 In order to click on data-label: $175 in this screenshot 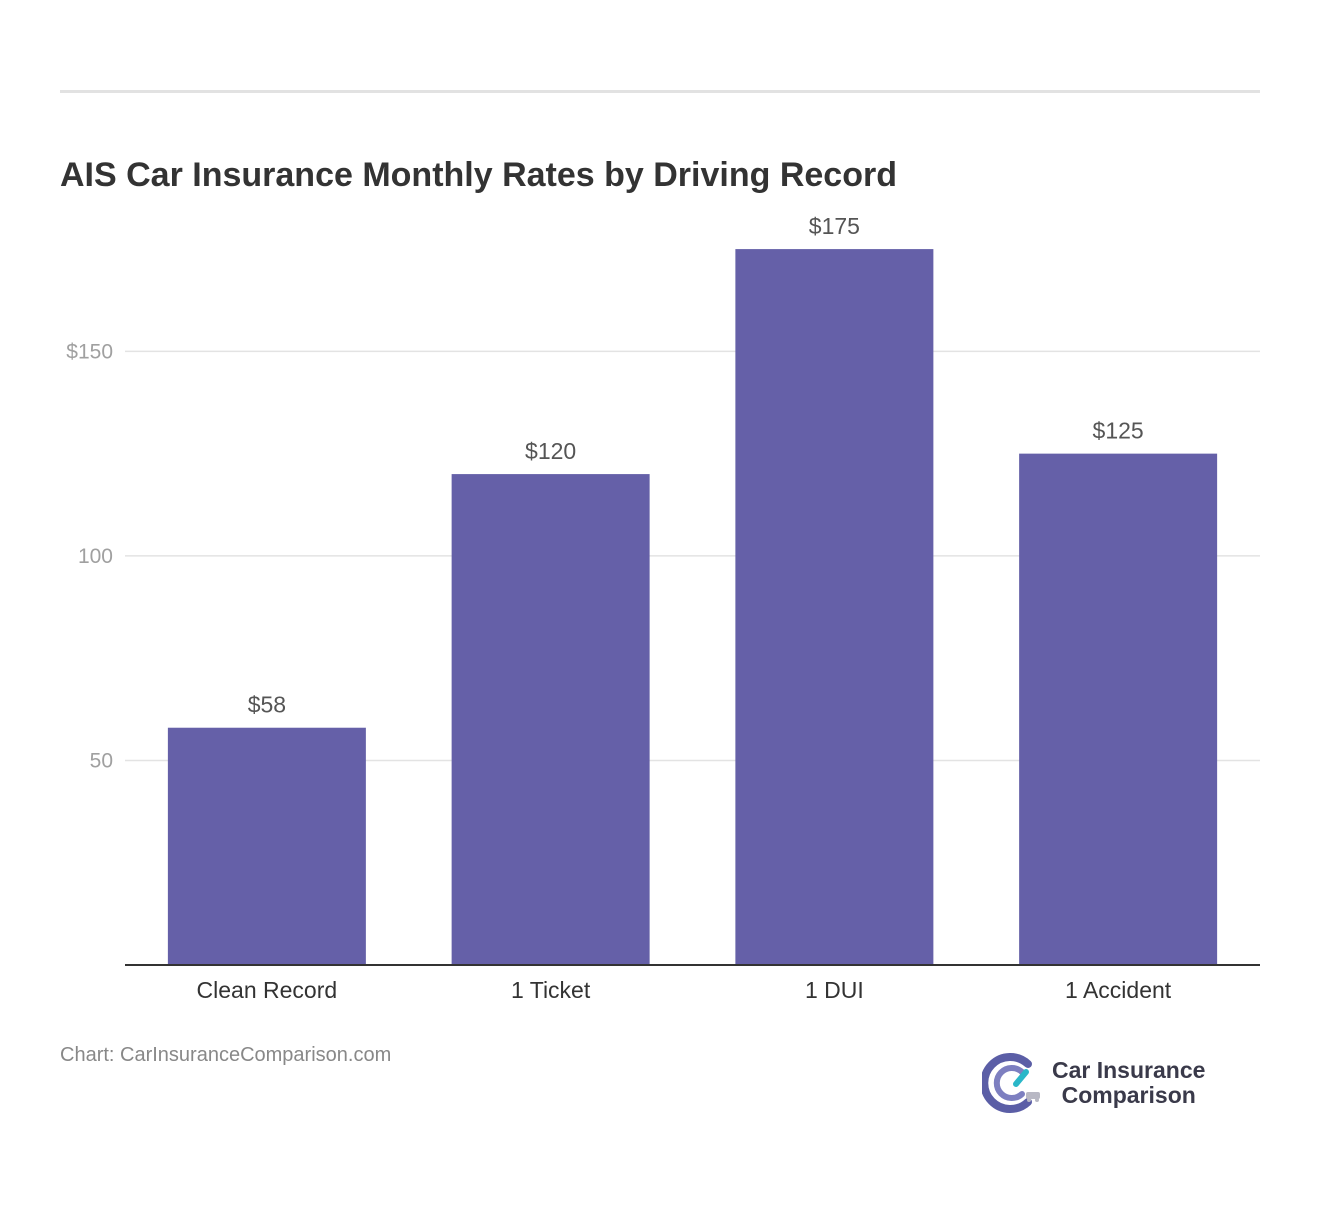, I will do `click(834, 226)`.